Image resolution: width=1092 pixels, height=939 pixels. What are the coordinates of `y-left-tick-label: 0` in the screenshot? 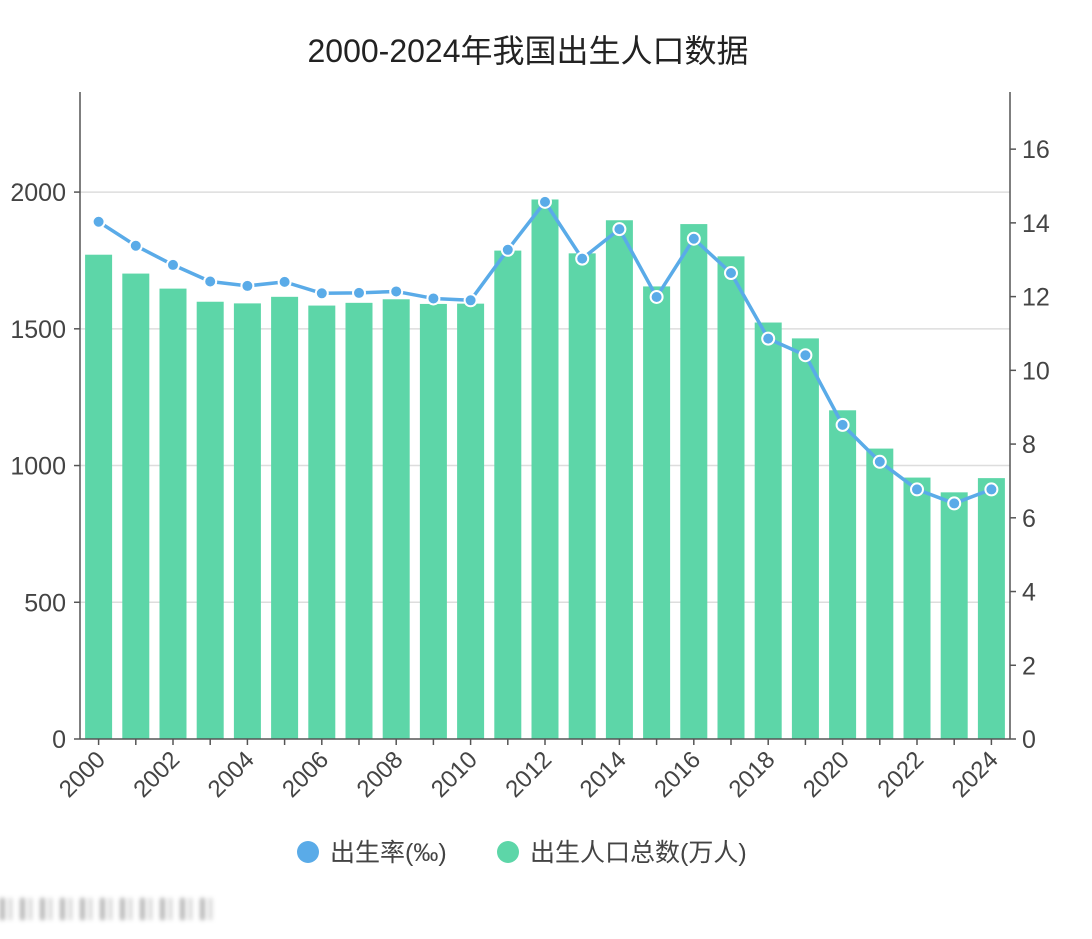 It's located at (59, 740).